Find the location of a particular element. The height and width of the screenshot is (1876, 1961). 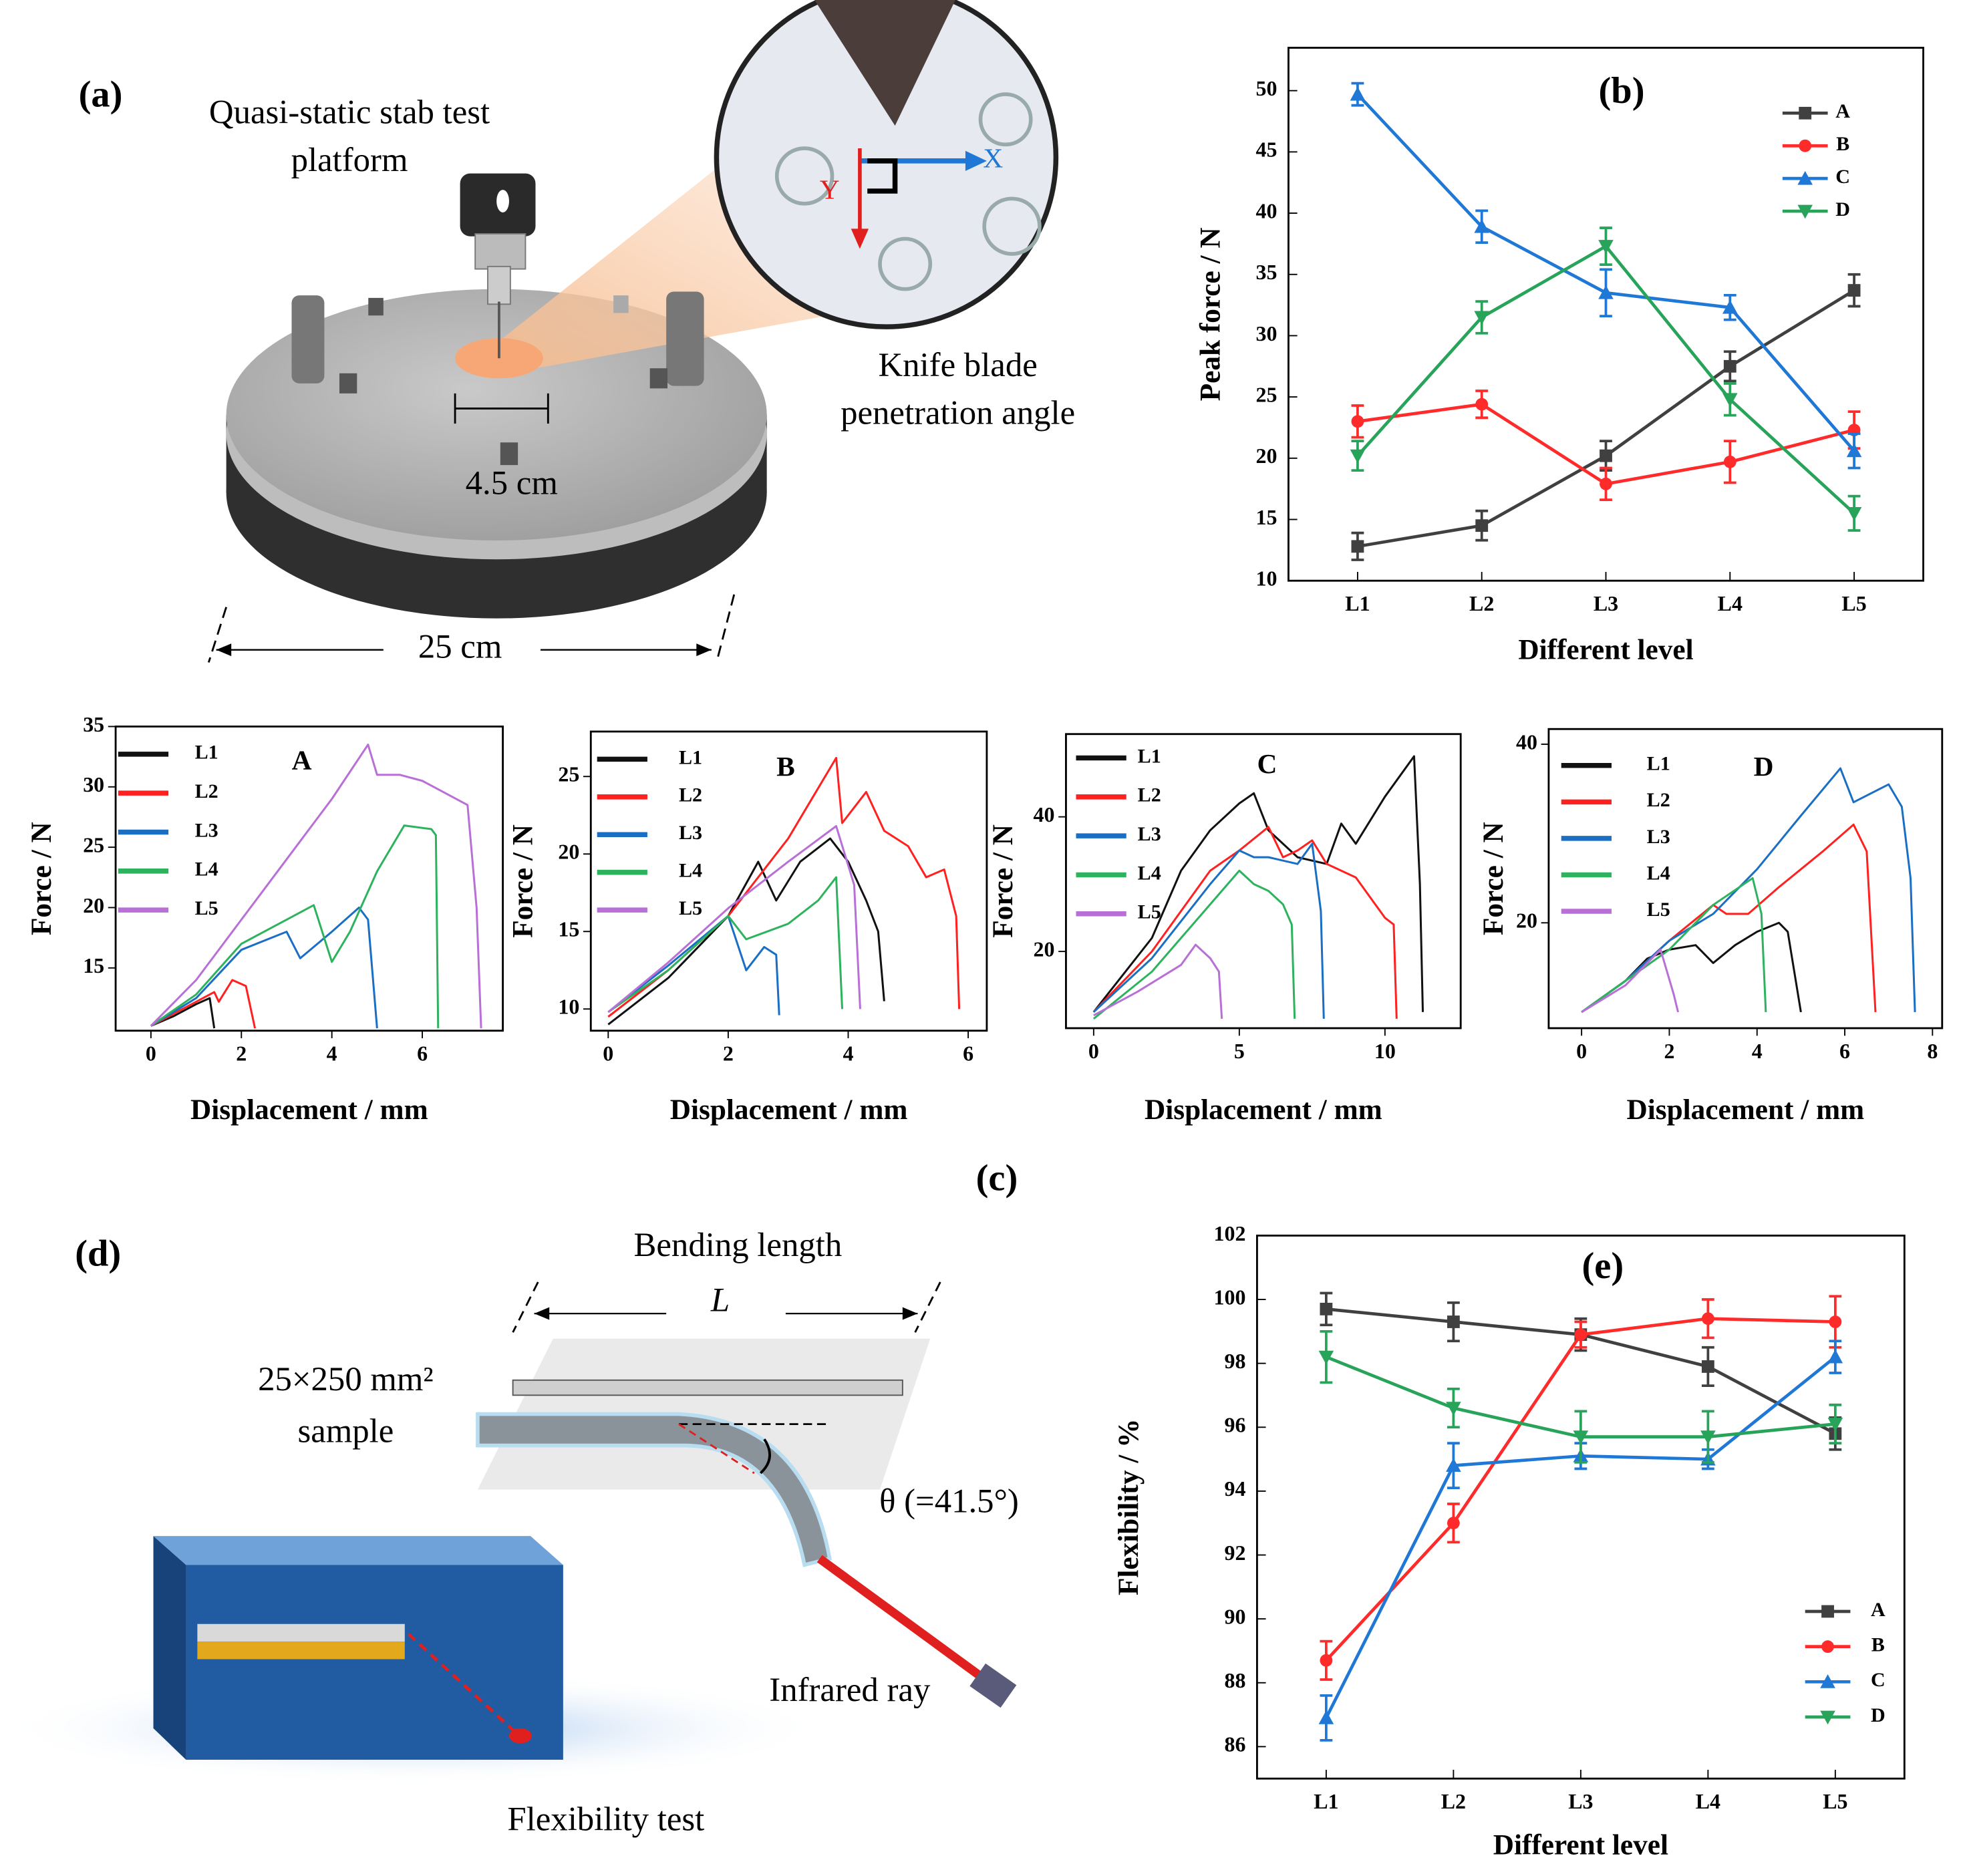

panel-label: (c) is located at coordinates (997, 1178).